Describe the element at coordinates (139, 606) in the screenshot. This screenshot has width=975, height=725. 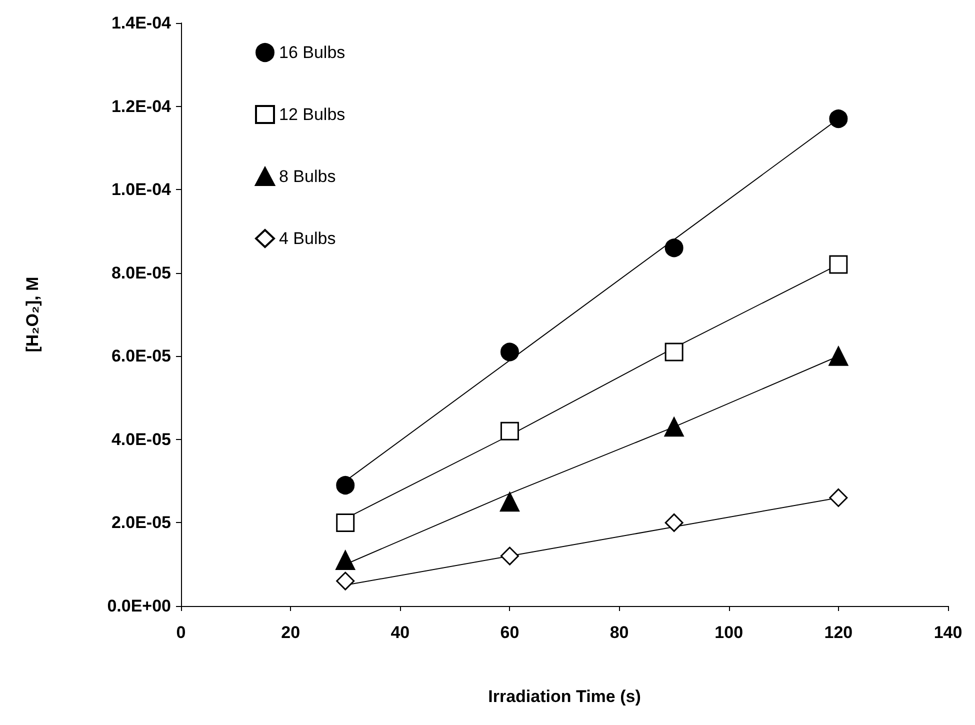
I see `y-tick-label: 0.0E+00` at that location.